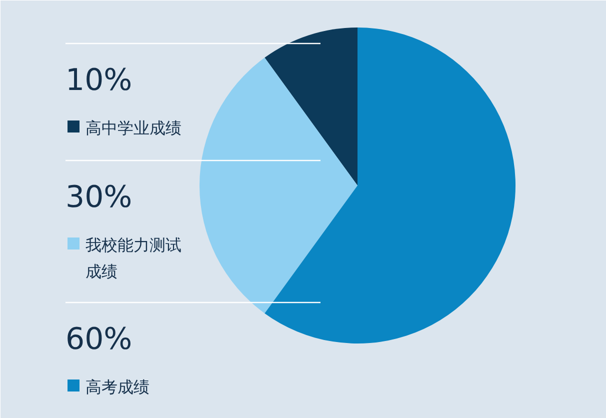 This screenshot has height=418, width=606. Describe the element at coordinates (134, 259) in the screenshot. I see `legend-label: 我校能力测试成绩` at that location.